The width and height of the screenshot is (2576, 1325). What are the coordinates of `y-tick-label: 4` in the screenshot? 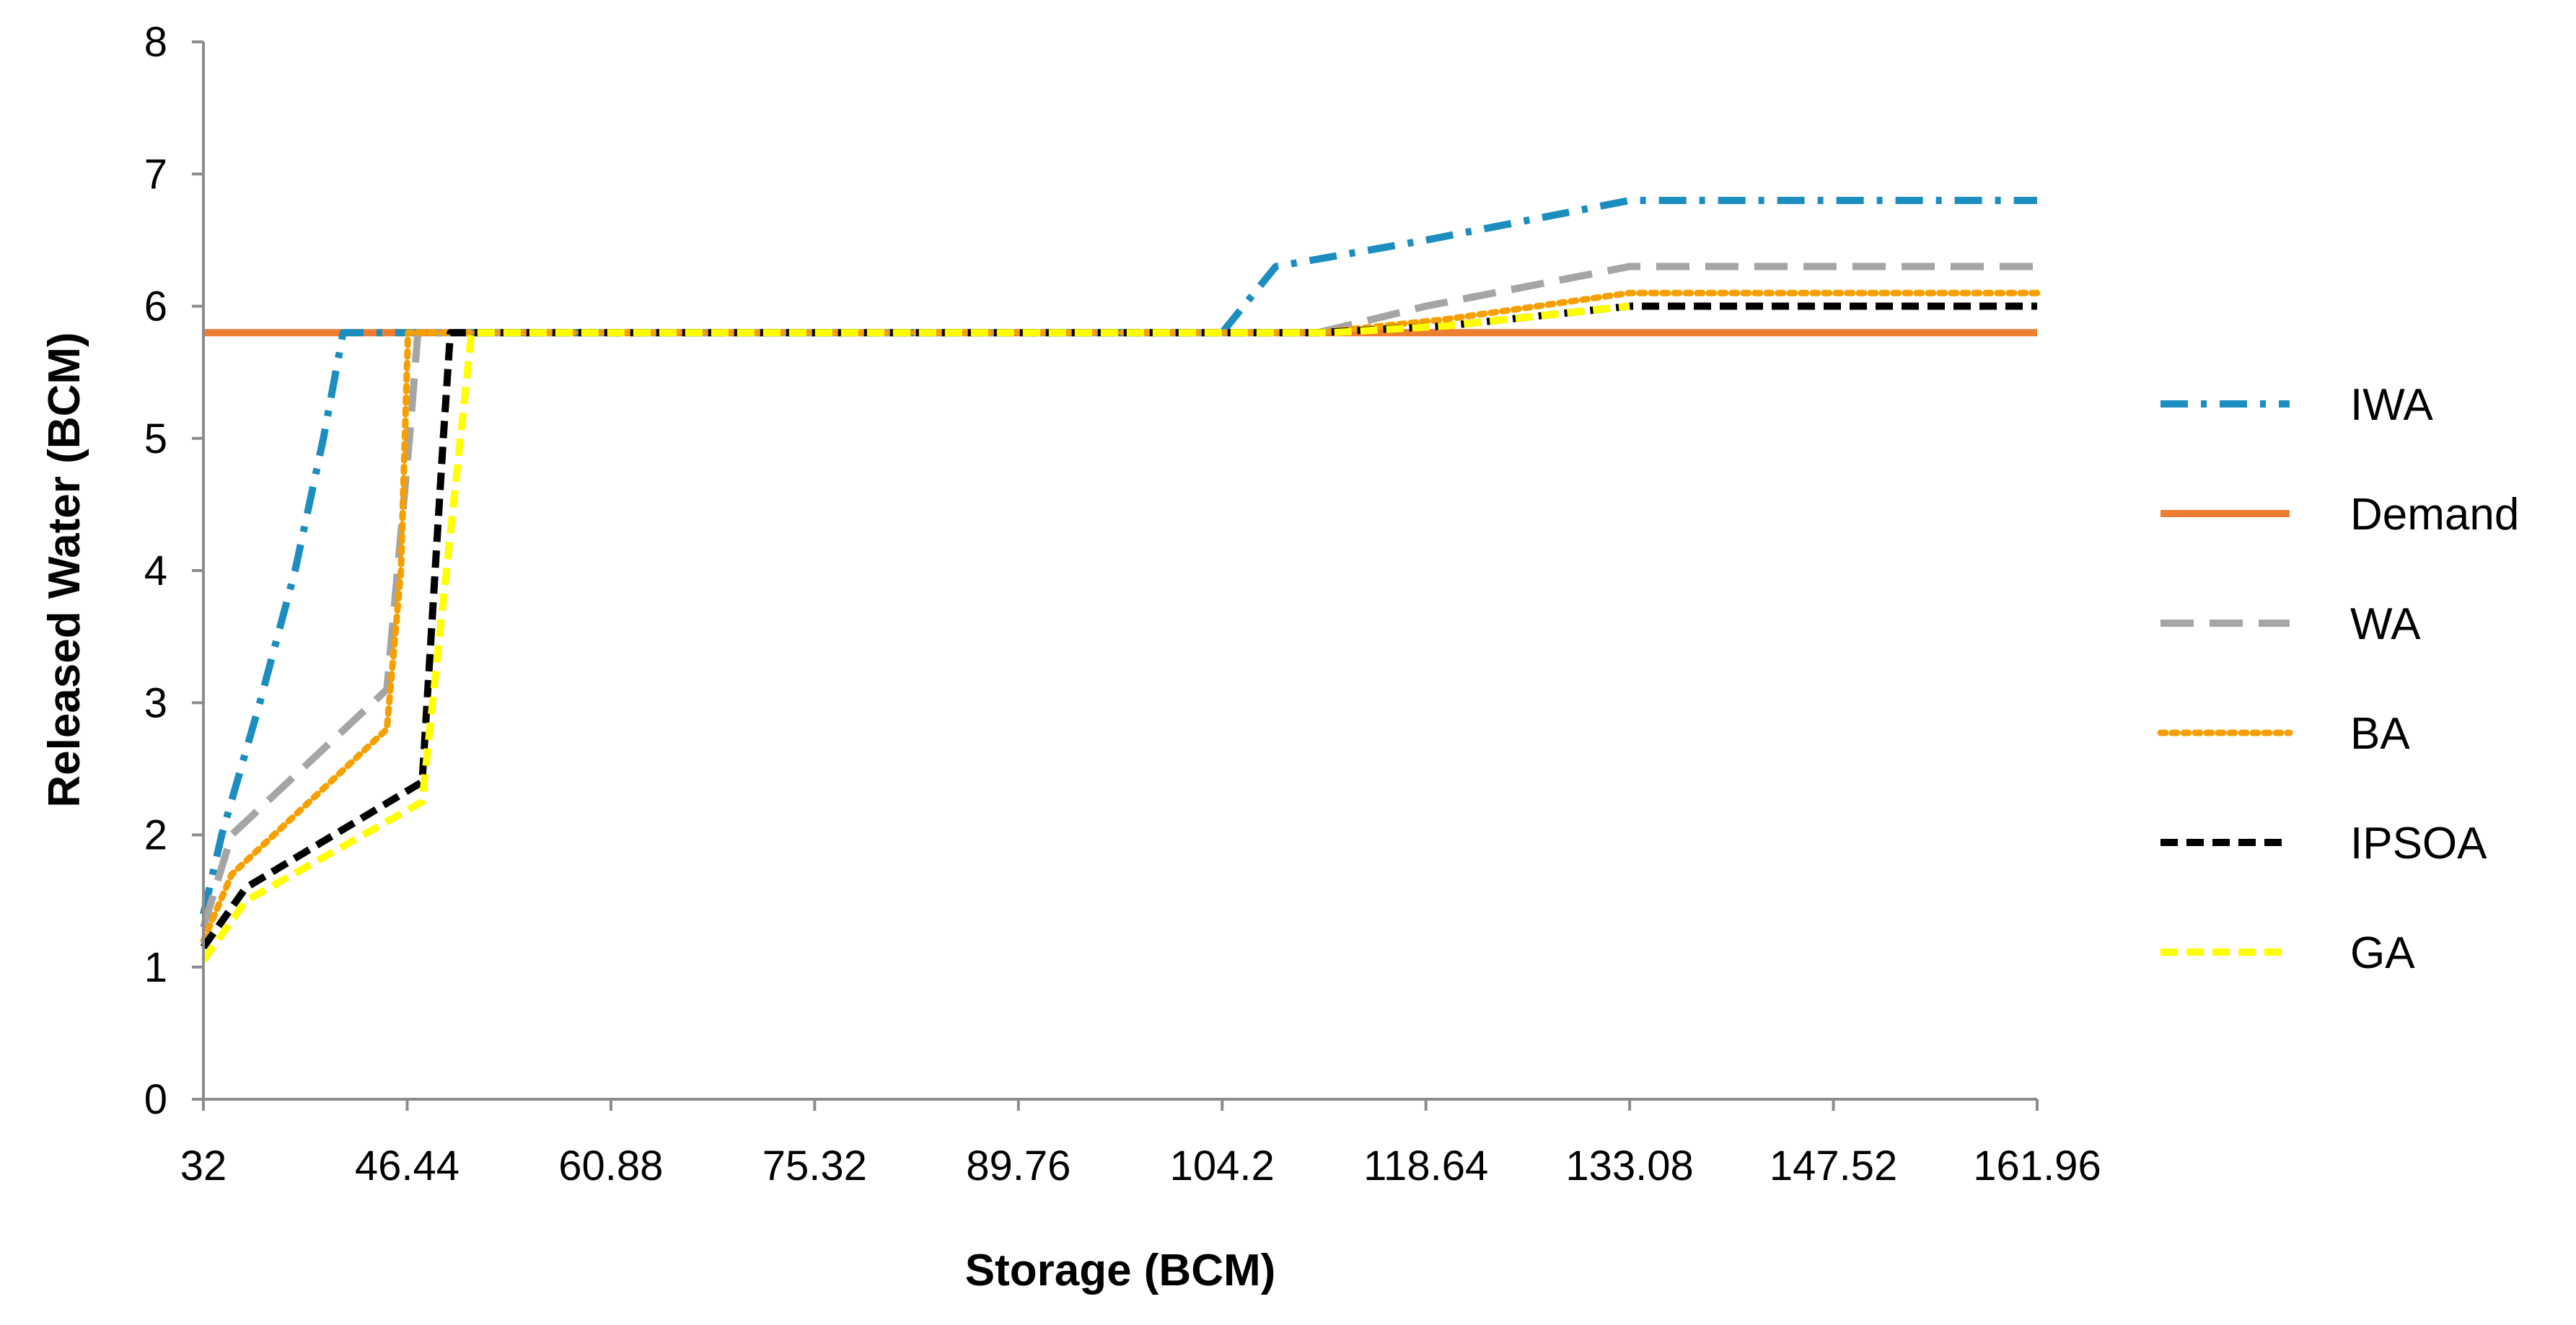 It's located at (155, 570).